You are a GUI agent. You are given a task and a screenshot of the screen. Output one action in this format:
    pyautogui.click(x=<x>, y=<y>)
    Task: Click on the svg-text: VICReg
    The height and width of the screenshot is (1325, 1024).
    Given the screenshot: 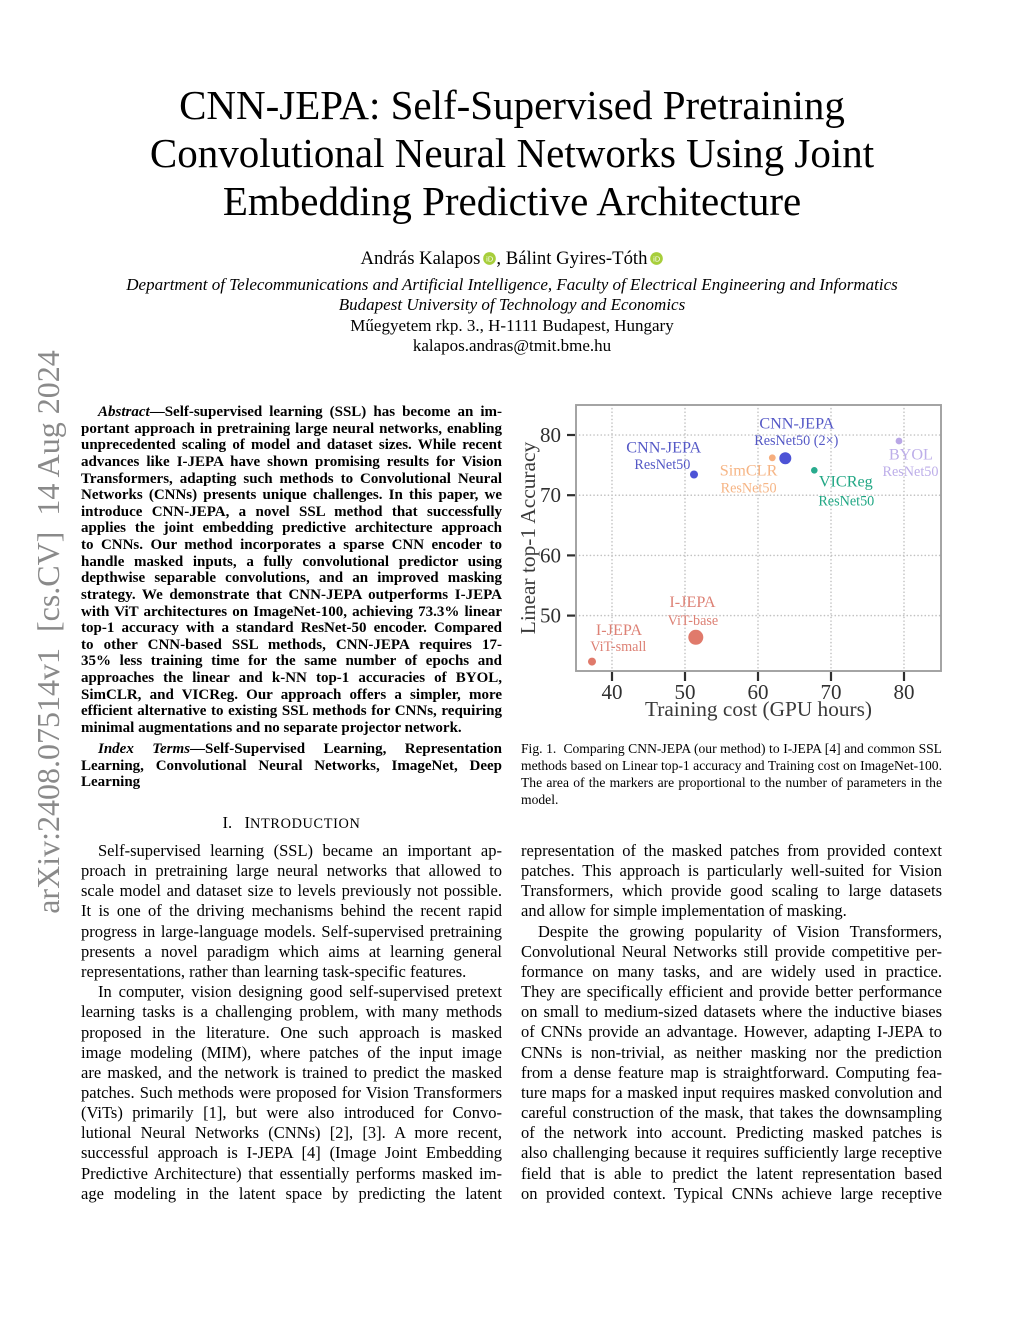 What is the action you would take?
    pyautogui.click(x=846, y=481)
    